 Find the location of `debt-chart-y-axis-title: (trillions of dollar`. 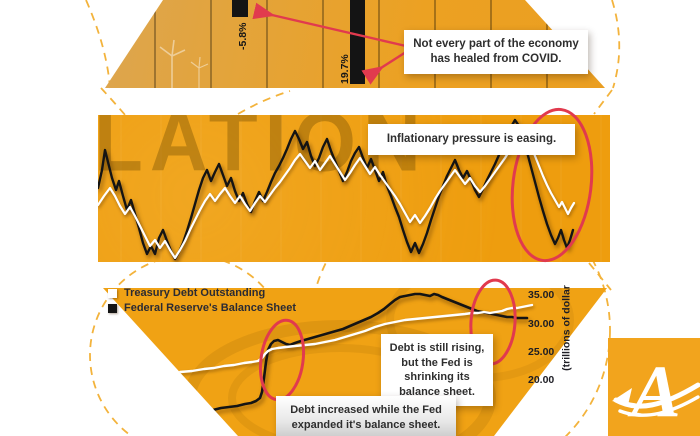

debt-chart-y-axis-title: (trillions of dollar is located at coordinates (566, 328).